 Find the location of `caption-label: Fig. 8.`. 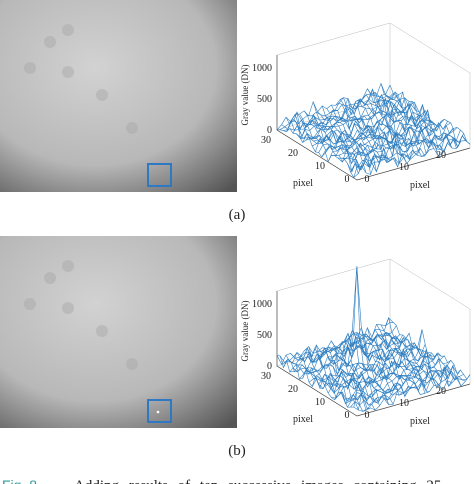

caption-label: Fig. 8. is located at coordinates (21, 480).